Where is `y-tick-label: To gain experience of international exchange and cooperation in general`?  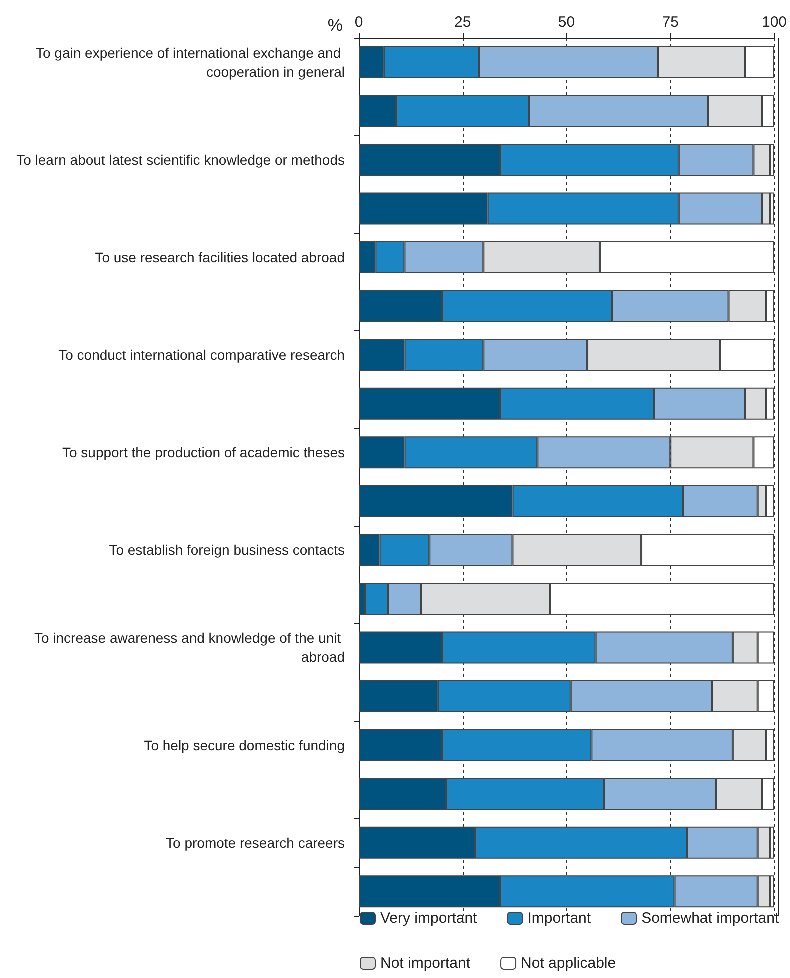
y-tick-label: To gain experience of international exchange and cooperation in general is located at coordinates (190, 62).